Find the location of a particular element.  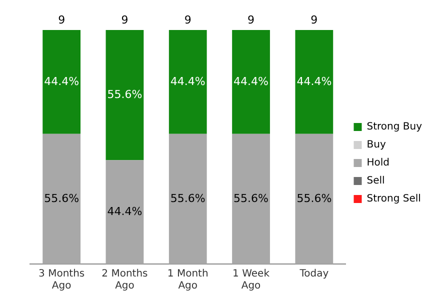

legend-label: Strong Sell is located at coordinates (393, 199).